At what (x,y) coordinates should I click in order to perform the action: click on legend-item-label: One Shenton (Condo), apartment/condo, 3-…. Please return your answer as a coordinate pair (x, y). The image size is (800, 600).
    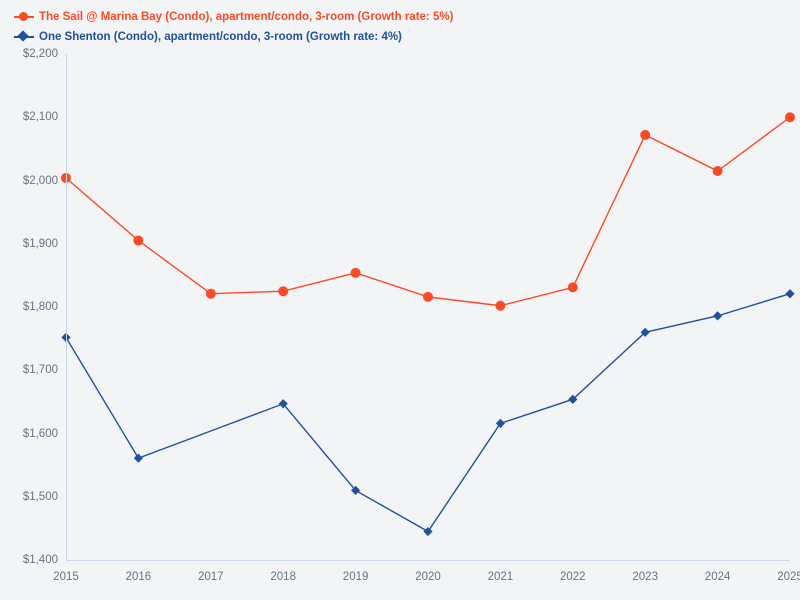
    Looking at the image, I should click on (220, 37).